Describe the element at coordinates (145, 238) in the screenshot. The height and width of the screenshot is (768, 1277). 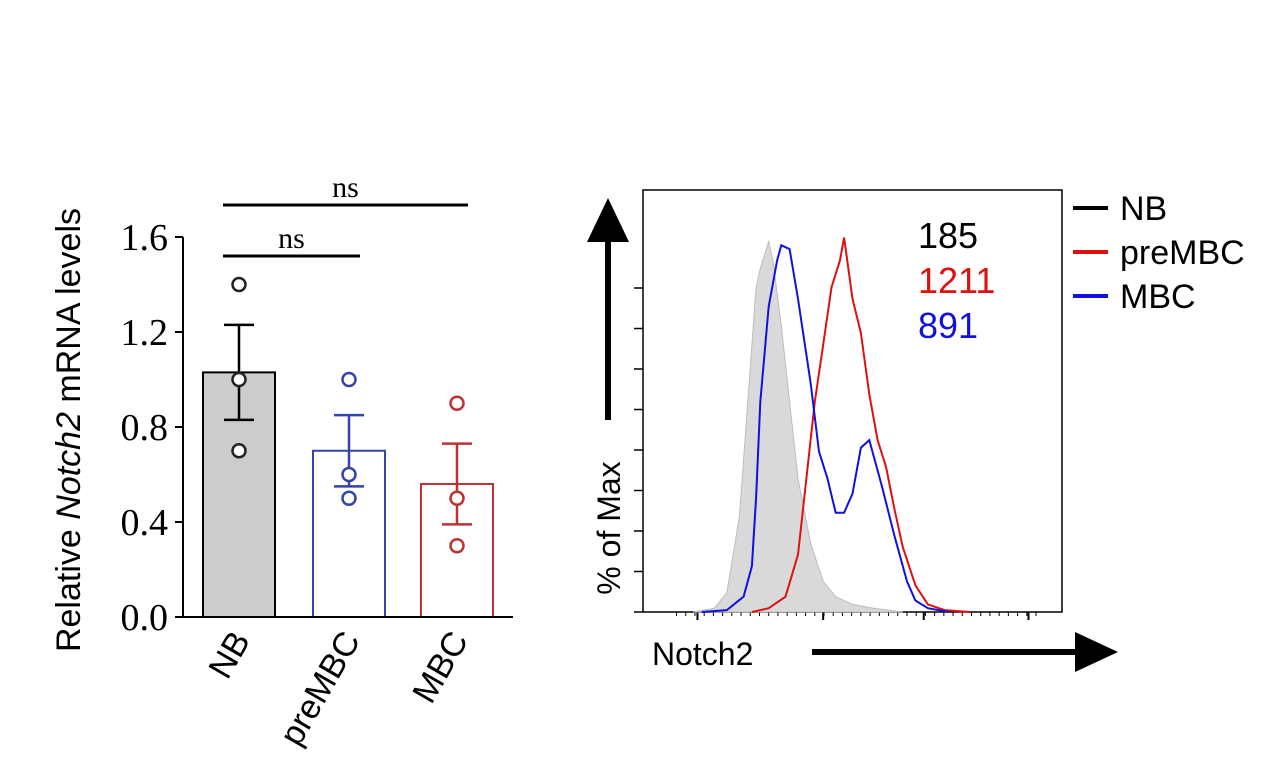
I see `bar-y-tick-label: 1.6` at that location.